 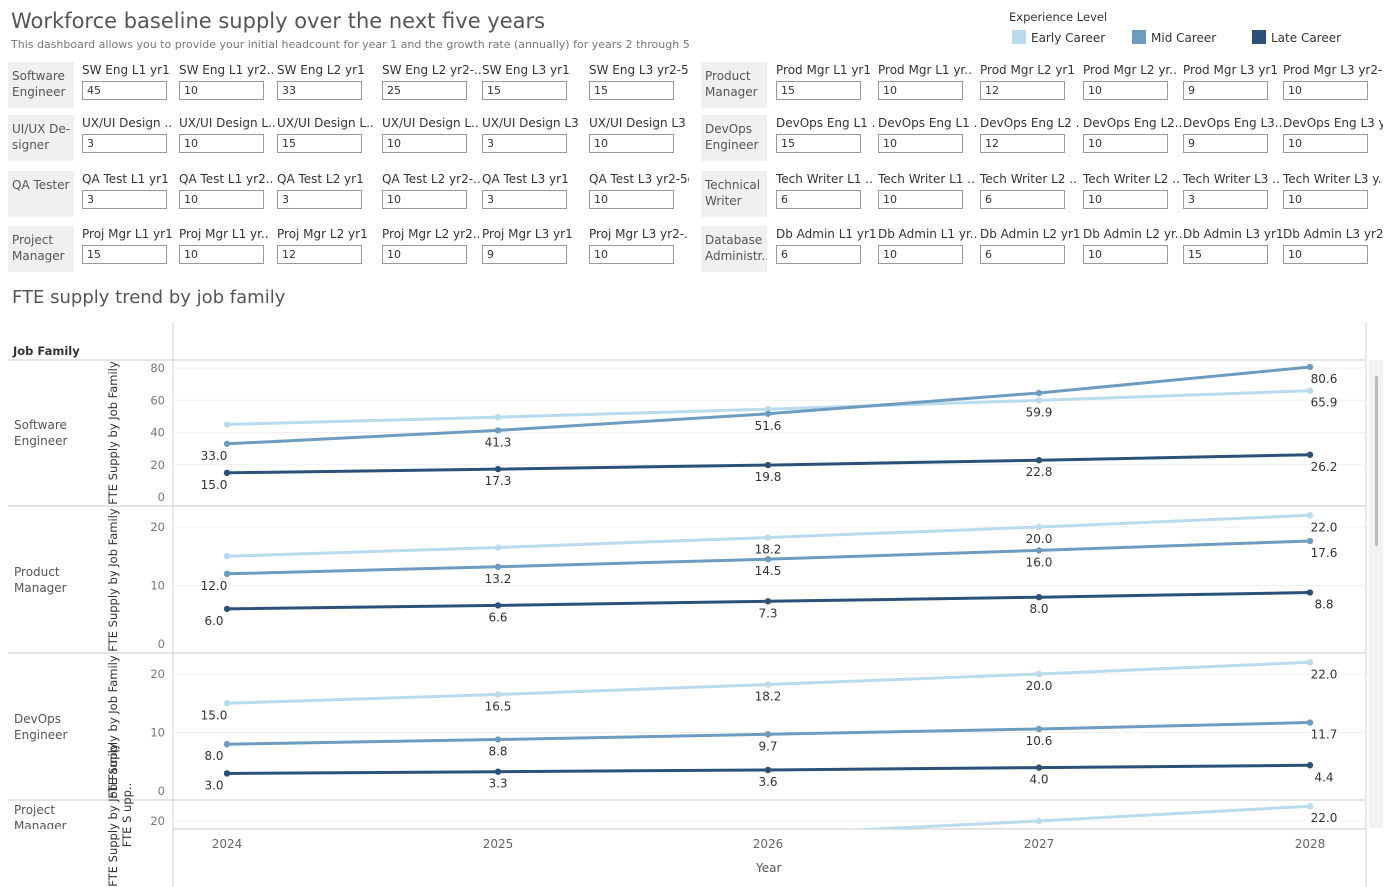 What do you see at coordinates (1174, 38) in the screenshot?
I see `legend-item-mid-career: Mid Career` at bounding box center [1174, 38].